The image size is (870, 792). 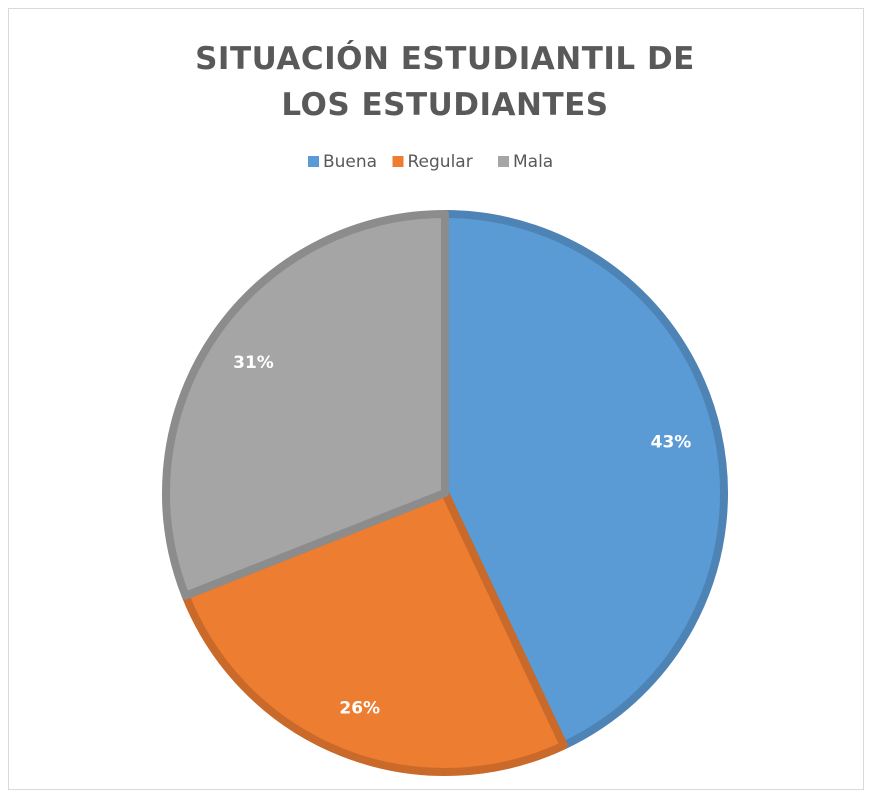 What do you see at coordinates (533, 162) in the screenshot?
I see `legend-label: Mala` at bounding box center [533, 162].